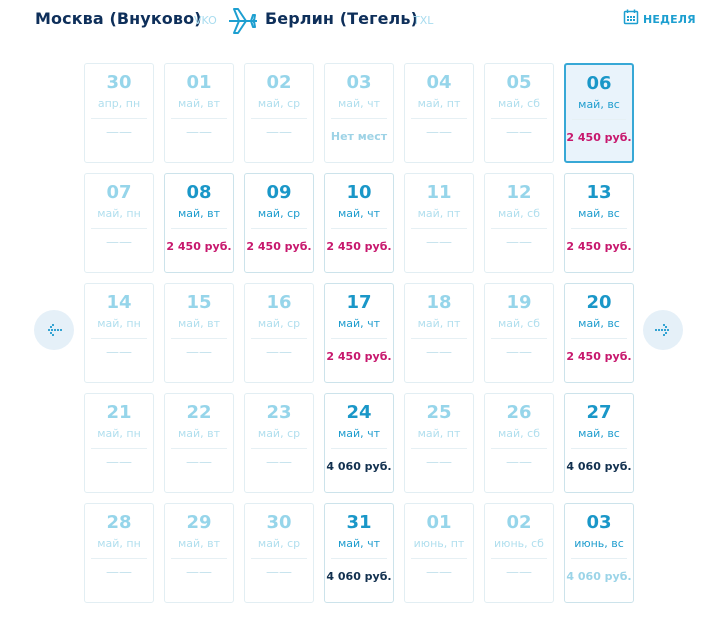  Describe the element at coordinates (359, 302) in the screenshot. I see `date-day-number: 17` at that location.